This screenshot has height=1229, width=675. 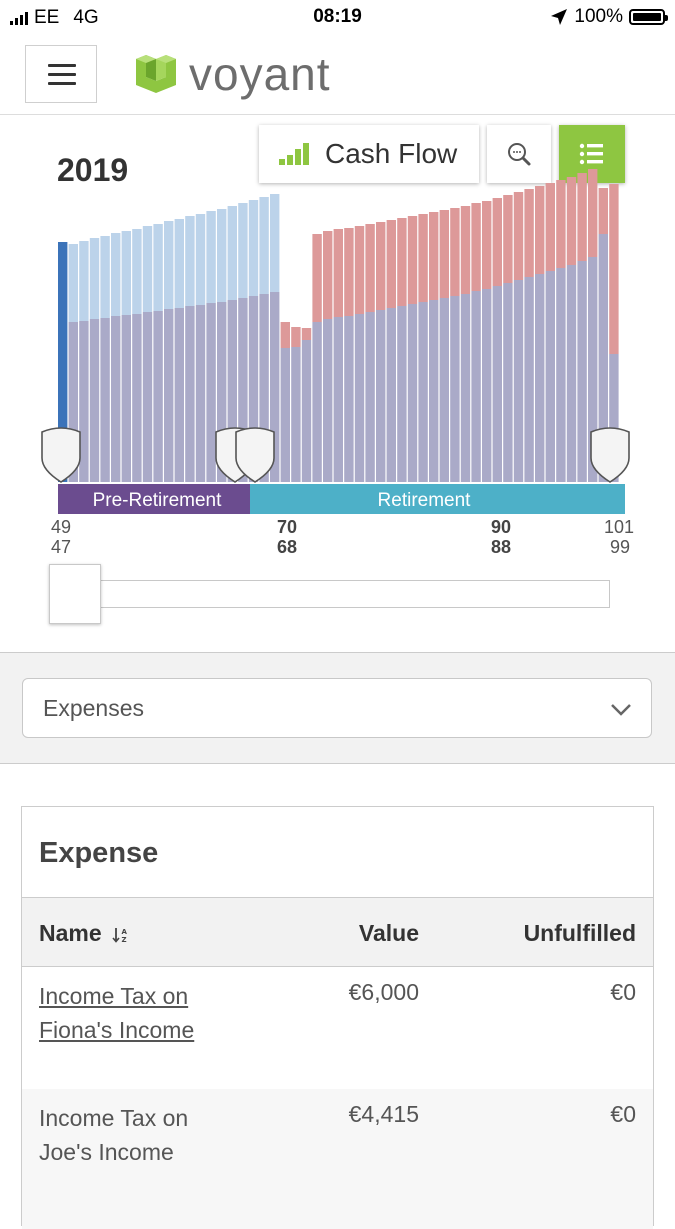 What do you see at coordinates (75, 594) in the screenshot?
I see `timeline-slider-thumb` at bounding box center [75, 594].